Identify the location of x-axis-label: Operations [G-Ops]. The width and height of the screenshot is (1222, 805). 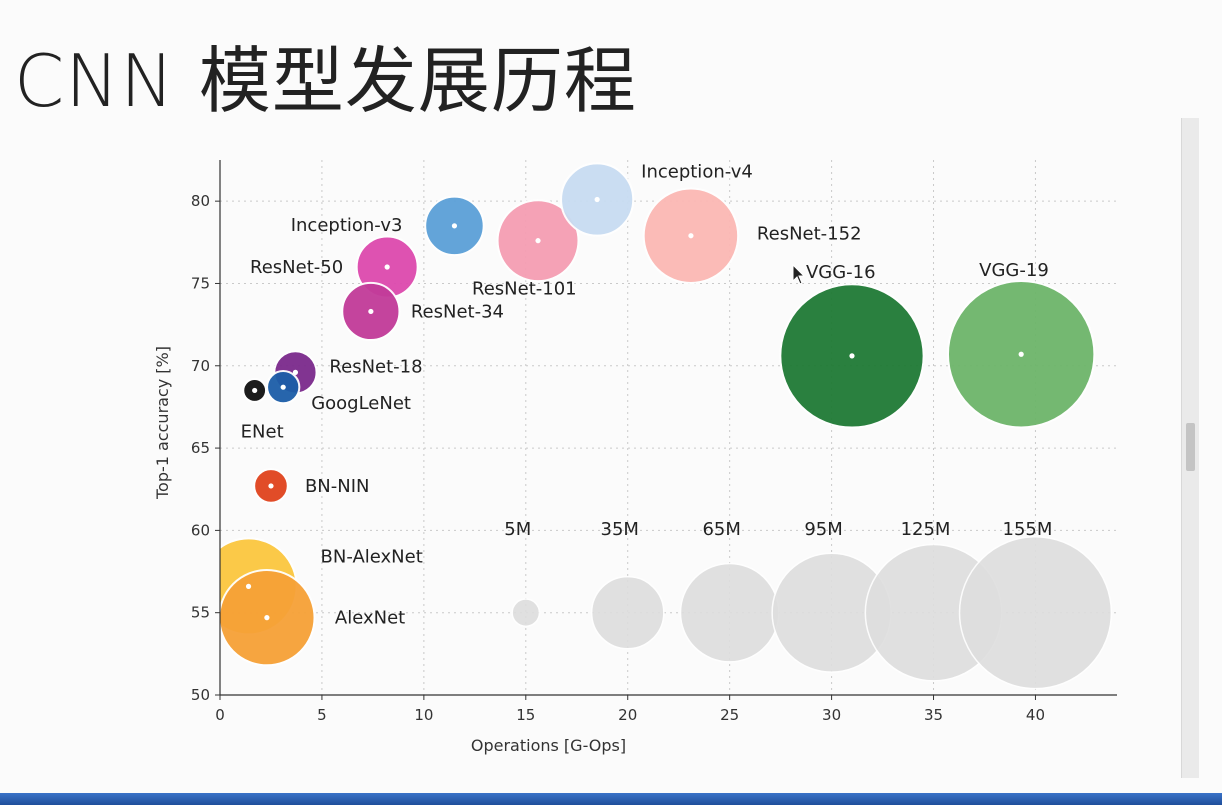
(548, 745).